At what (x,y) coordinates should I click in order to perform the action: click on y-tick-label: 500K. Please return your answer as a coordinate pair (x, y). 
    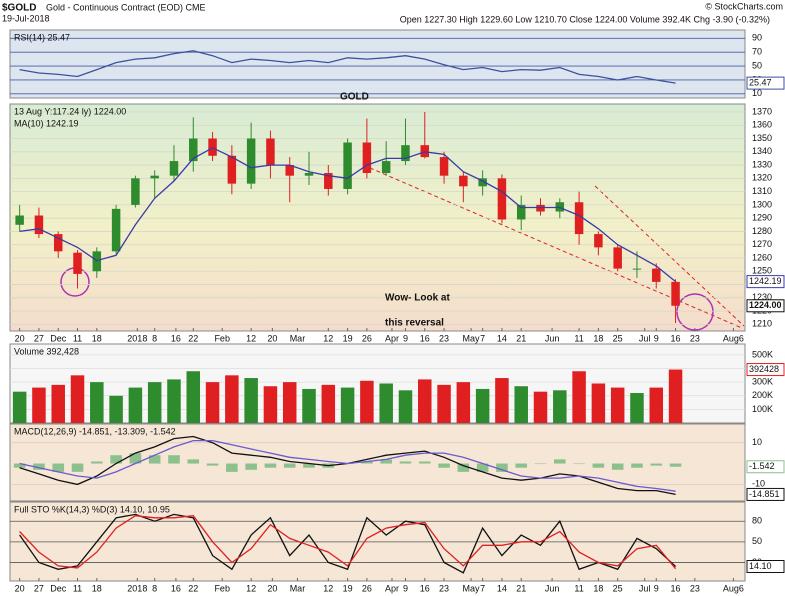
    Looking at the image, I should click on (762, 354).